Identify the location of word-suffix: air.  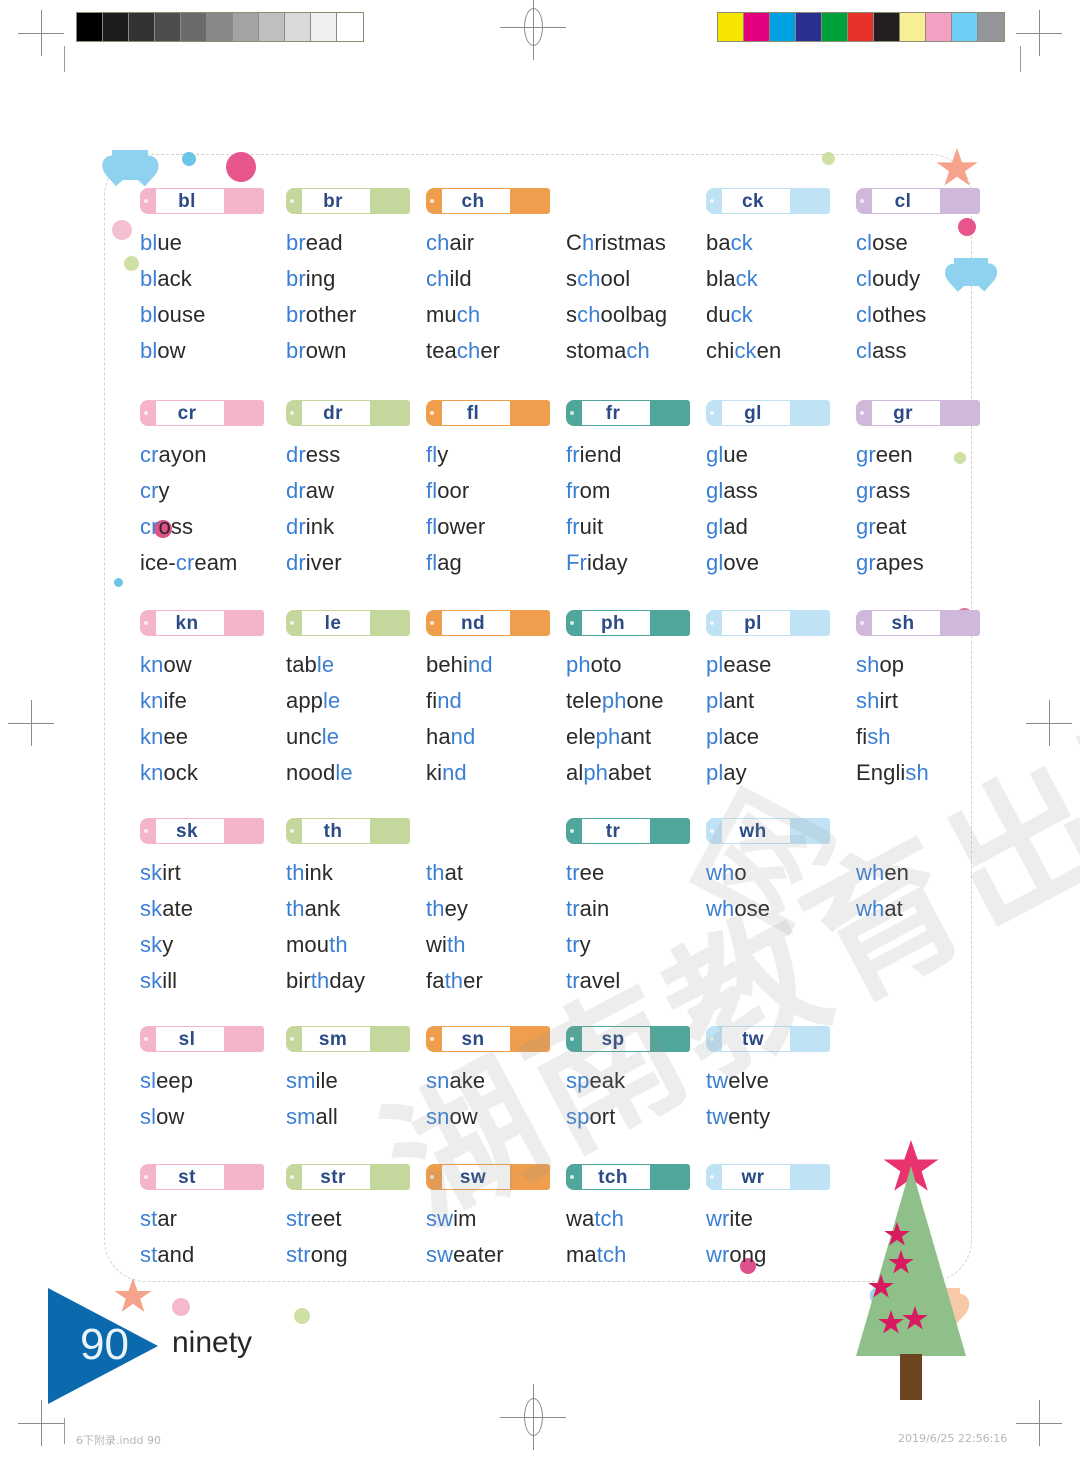
(462, 242).